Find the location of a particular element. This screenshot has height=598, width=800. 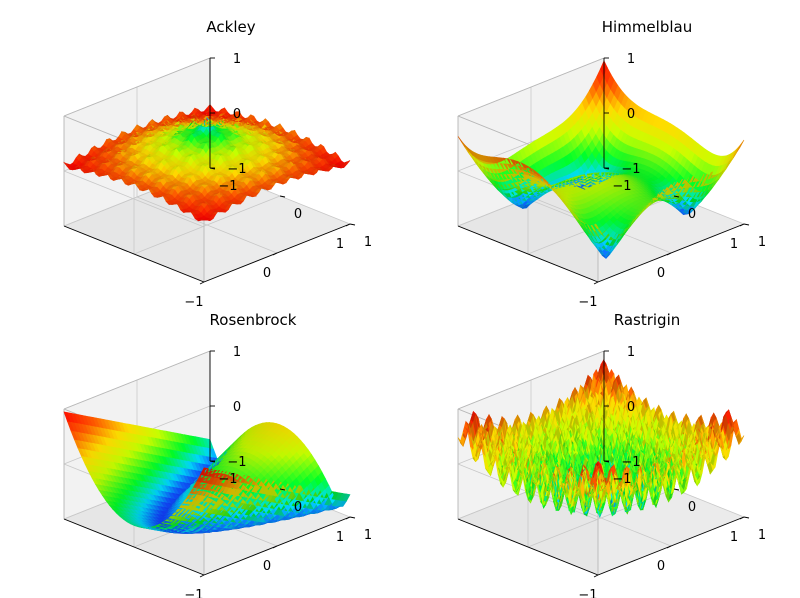

grid-line is located at coordinates (207, 225).